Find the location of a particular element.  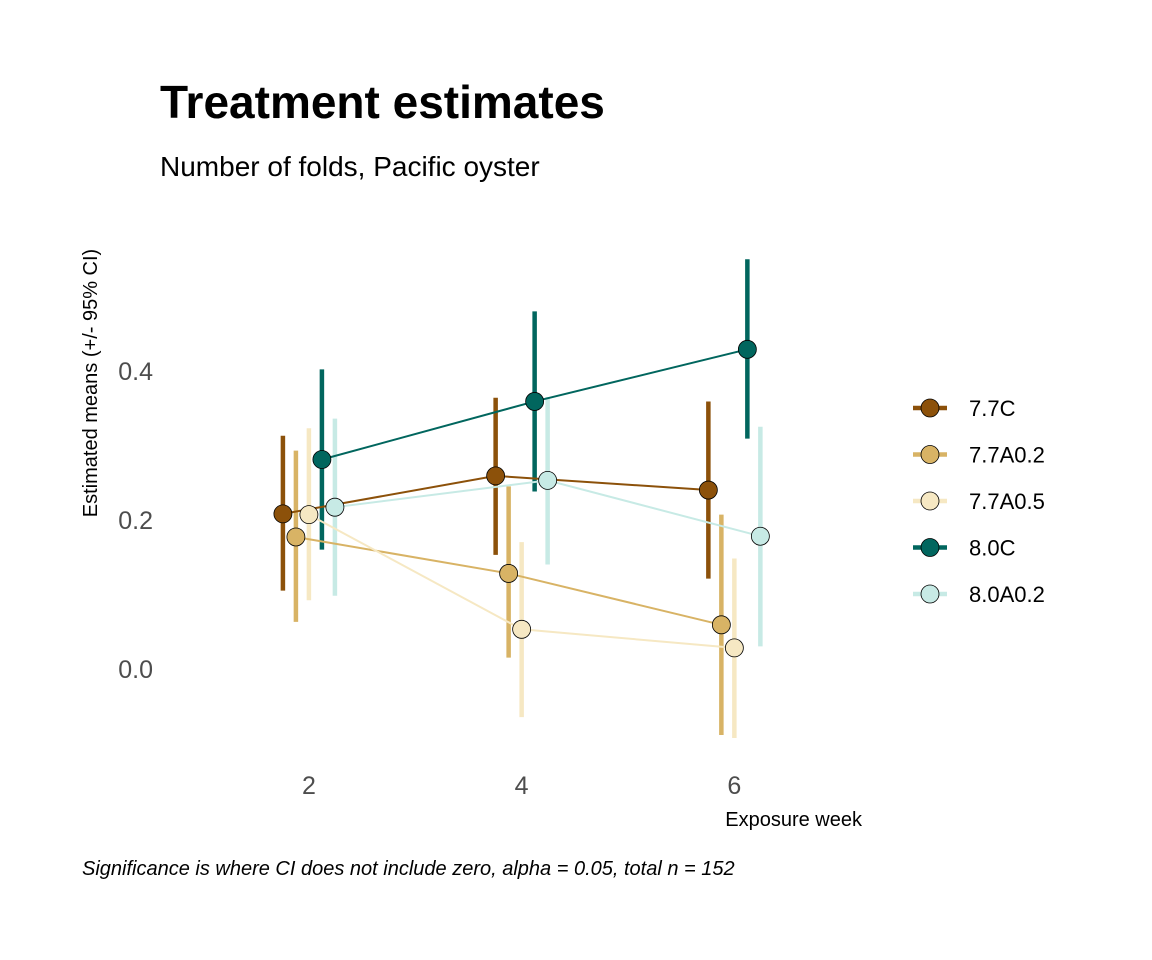

series-points is located at coordinates (521, 498).